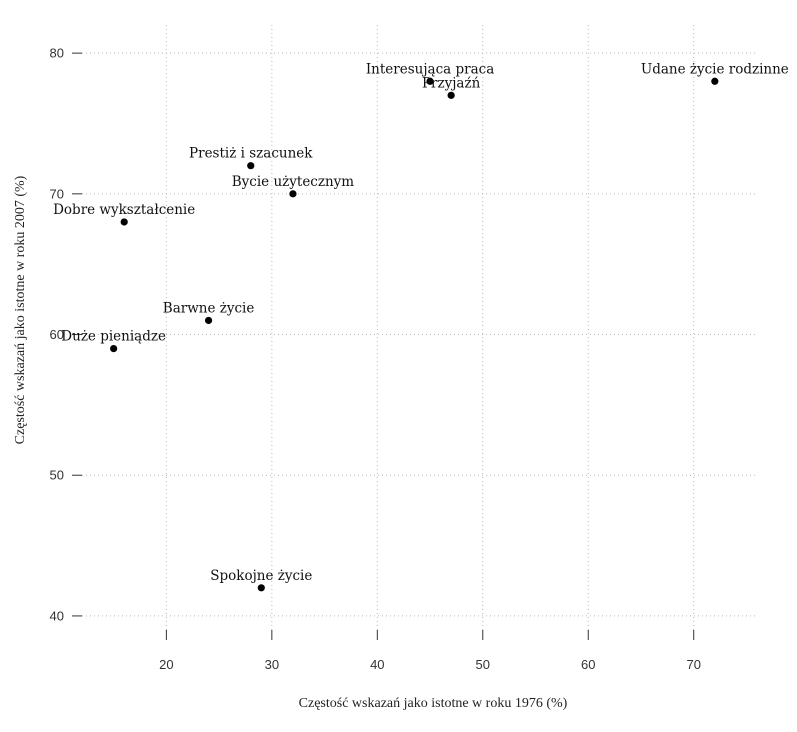 Image resolution: width=797 pixels, height=732 pixels. Describe the element at coordinates (715, 69) in the screenshot. I see `point-label: Udane życie rodzinne` at that location.